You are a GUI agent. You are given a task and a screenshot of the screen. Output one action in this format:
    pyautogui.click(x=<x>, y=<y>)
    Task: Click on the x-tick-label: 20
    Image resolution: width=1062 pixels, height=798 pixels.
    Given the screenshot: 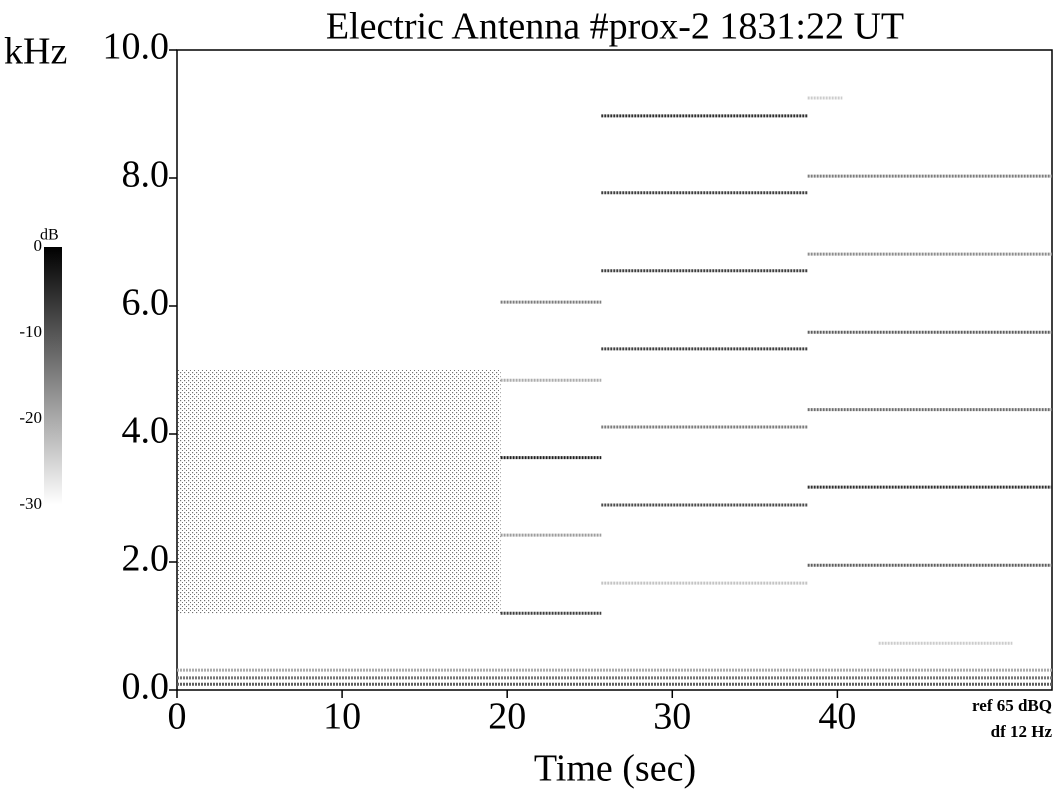 What is the action you would take?
    pyautogui.click(x=507, y=717)
    